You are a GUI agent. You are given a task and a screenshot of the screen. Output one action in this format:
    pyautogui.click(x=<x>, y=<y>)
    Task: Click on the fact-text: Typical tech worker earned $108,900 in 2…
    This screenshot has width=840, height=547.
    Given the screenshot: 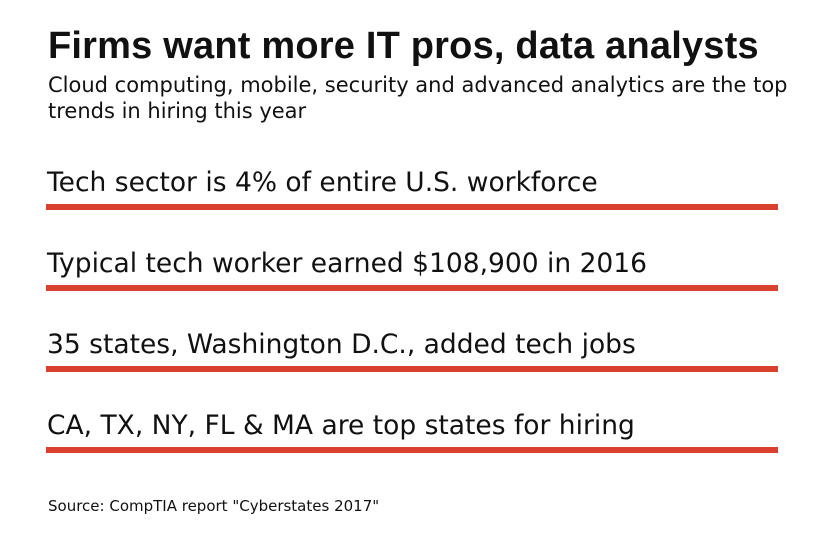 What is the action you would take?
    pyautogui.click(x=347, y=263)
    